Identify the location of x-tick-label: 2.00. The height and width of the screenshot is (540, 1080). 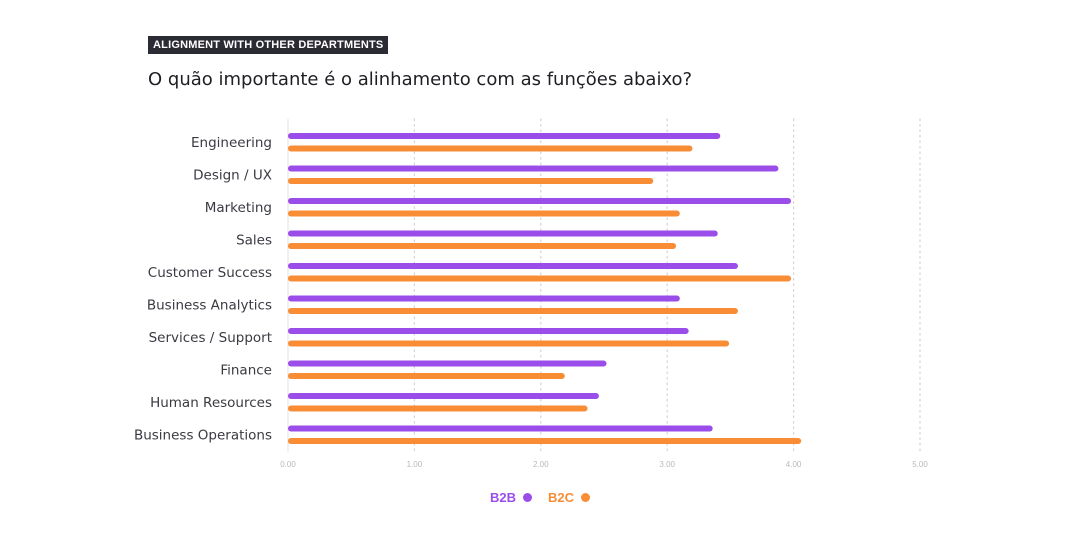
(541, 464).